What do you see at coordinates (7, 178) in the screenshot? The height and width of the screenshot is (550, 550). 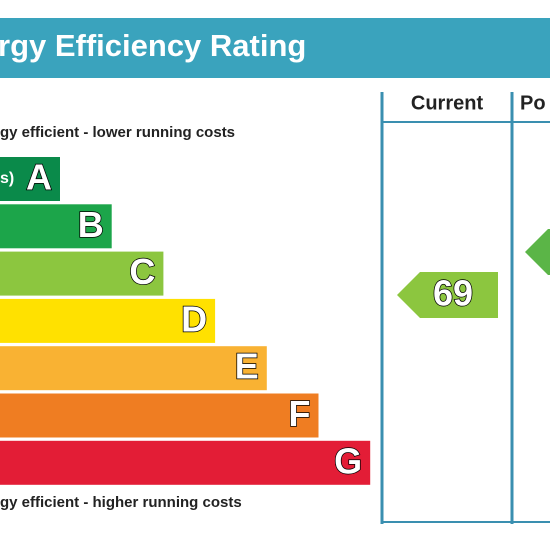 I see `band-range: s)` at bounding box center [7, 178].